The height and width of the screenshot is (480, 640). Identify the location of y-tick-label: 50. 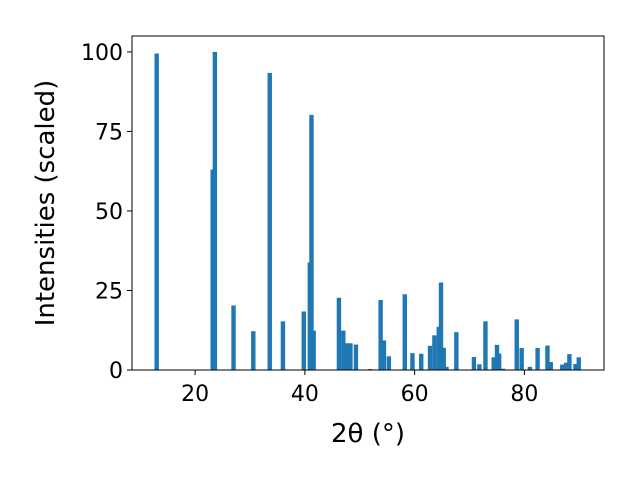
(109, 212).